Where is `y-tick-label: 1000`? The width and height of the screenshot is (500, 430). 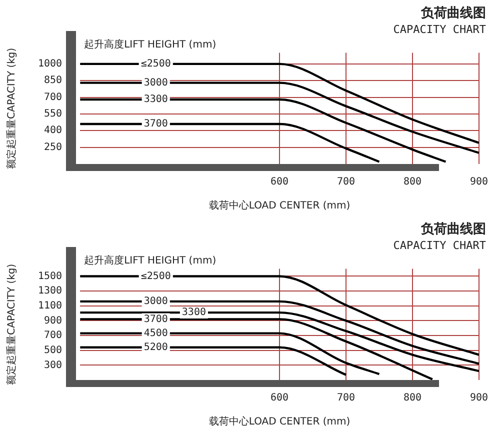
y-tick-label: 1000 is located at coordinates (50, 64).